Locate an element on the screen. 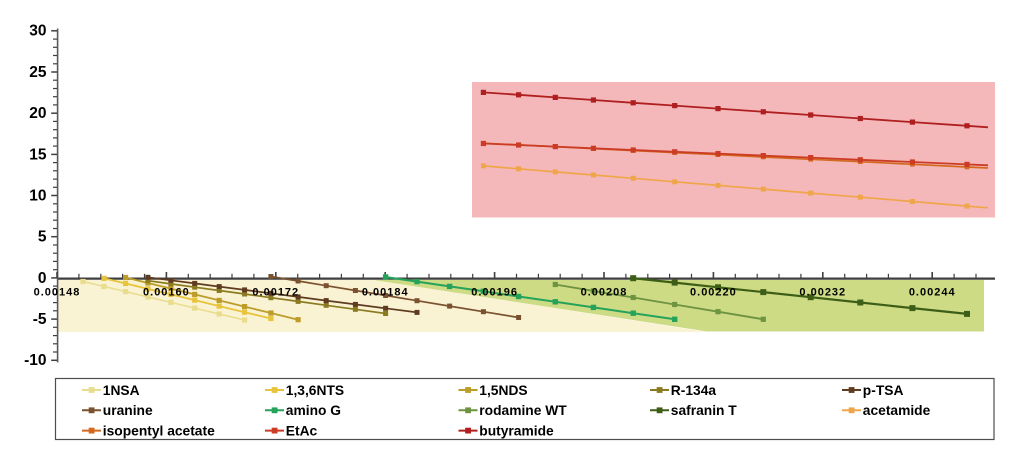  svg-text: uranine is located at coordinates (128, 410).